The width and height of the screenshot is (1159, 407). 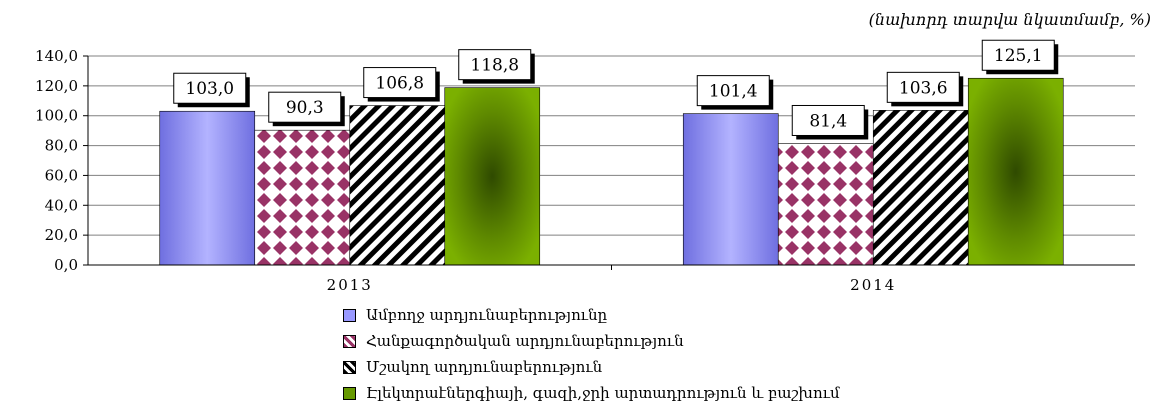 What do you see at coordinates (56, 86) in the screenshot?
I see `y-tick-label: 120,0` at bounding box center [56, 86].